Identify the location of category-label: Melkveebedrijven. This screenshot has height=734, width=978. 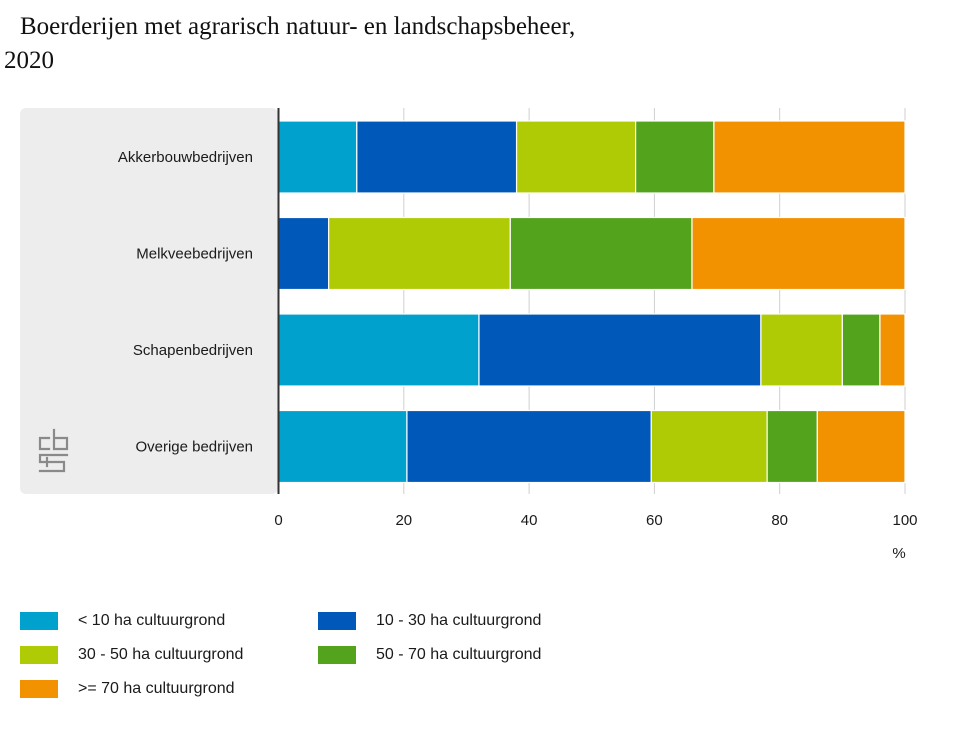
(194, 254).